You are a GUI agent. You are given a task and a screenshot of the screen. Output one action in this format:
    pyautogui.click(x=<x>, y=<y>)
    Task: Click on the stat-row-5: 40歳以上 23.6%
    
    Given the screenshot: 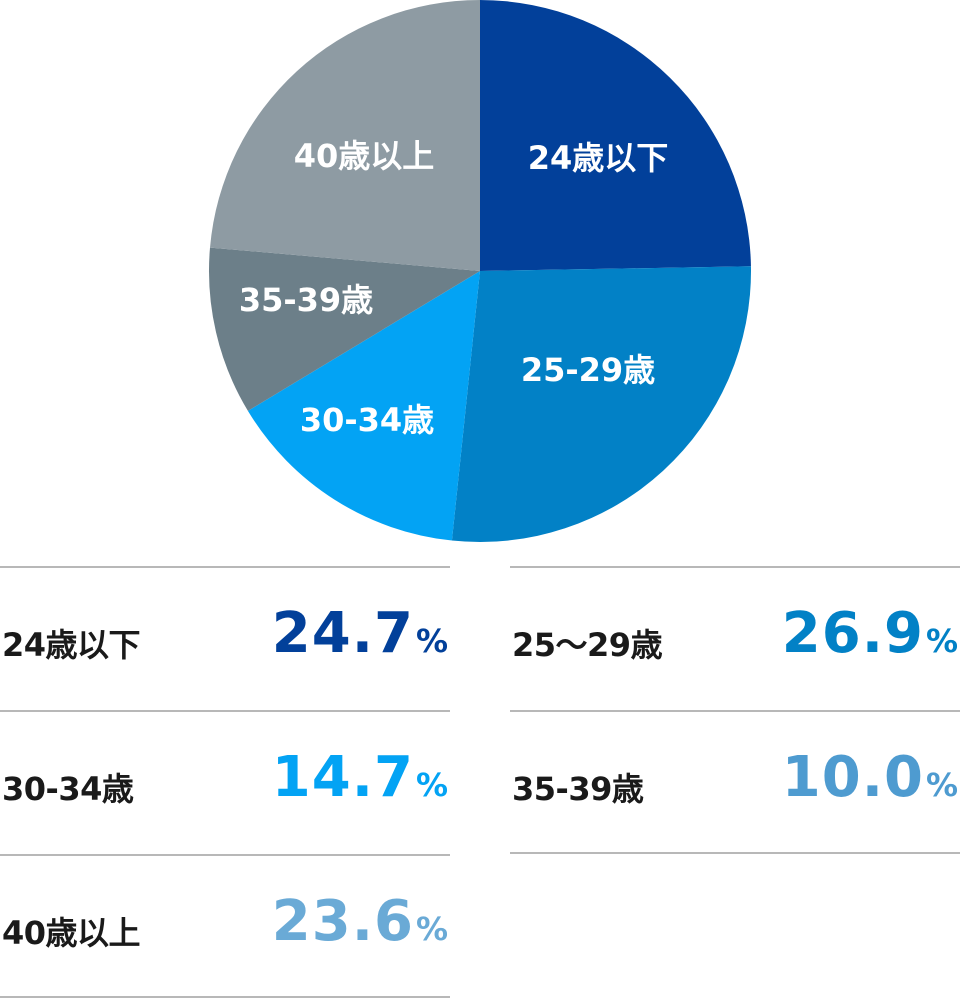 What is the action you would take?
    pyautogui.click(x=225, y=926)
    